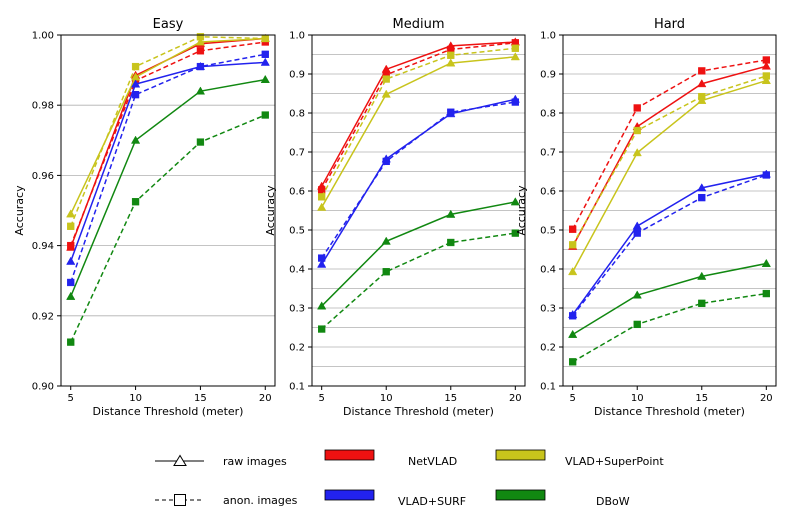 This screenshot has height=521, width=791. What do you see at coordinates (255, 461) in the screenshot?
I see `legend-label: raw images` at bounding box center [255, 461].